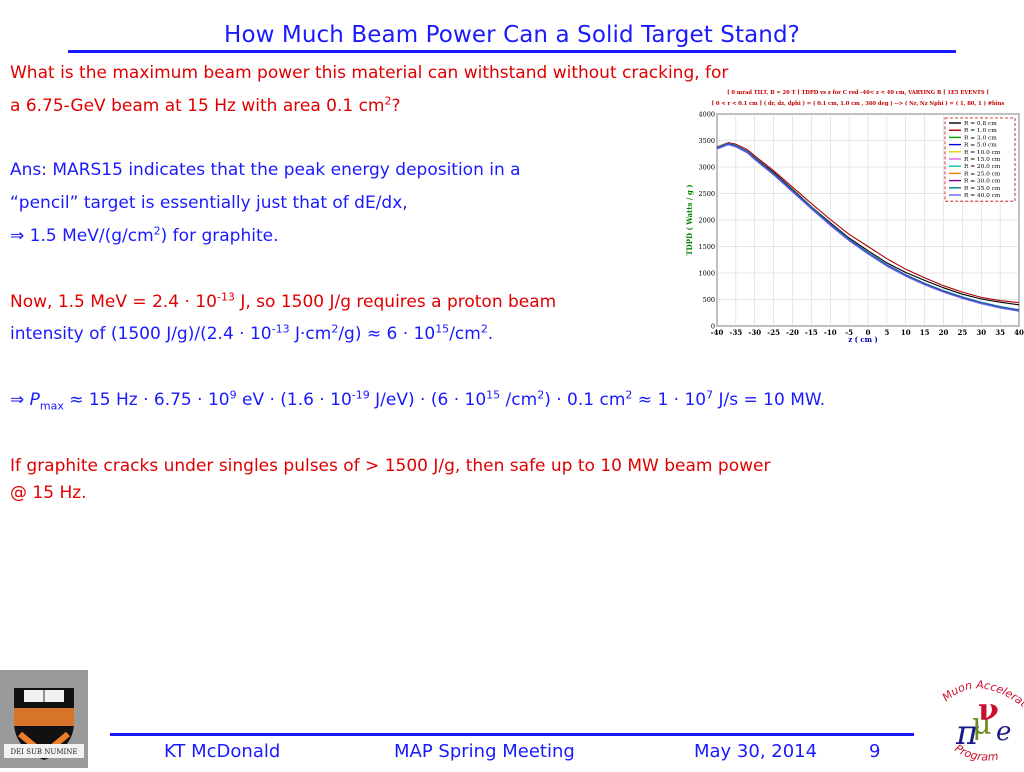 The width and height of the screenshot is (1024, 772). I want to click on muon-accelerator-program-logo: Muon Accelerator Program π μ ν e, so click(976, 713).